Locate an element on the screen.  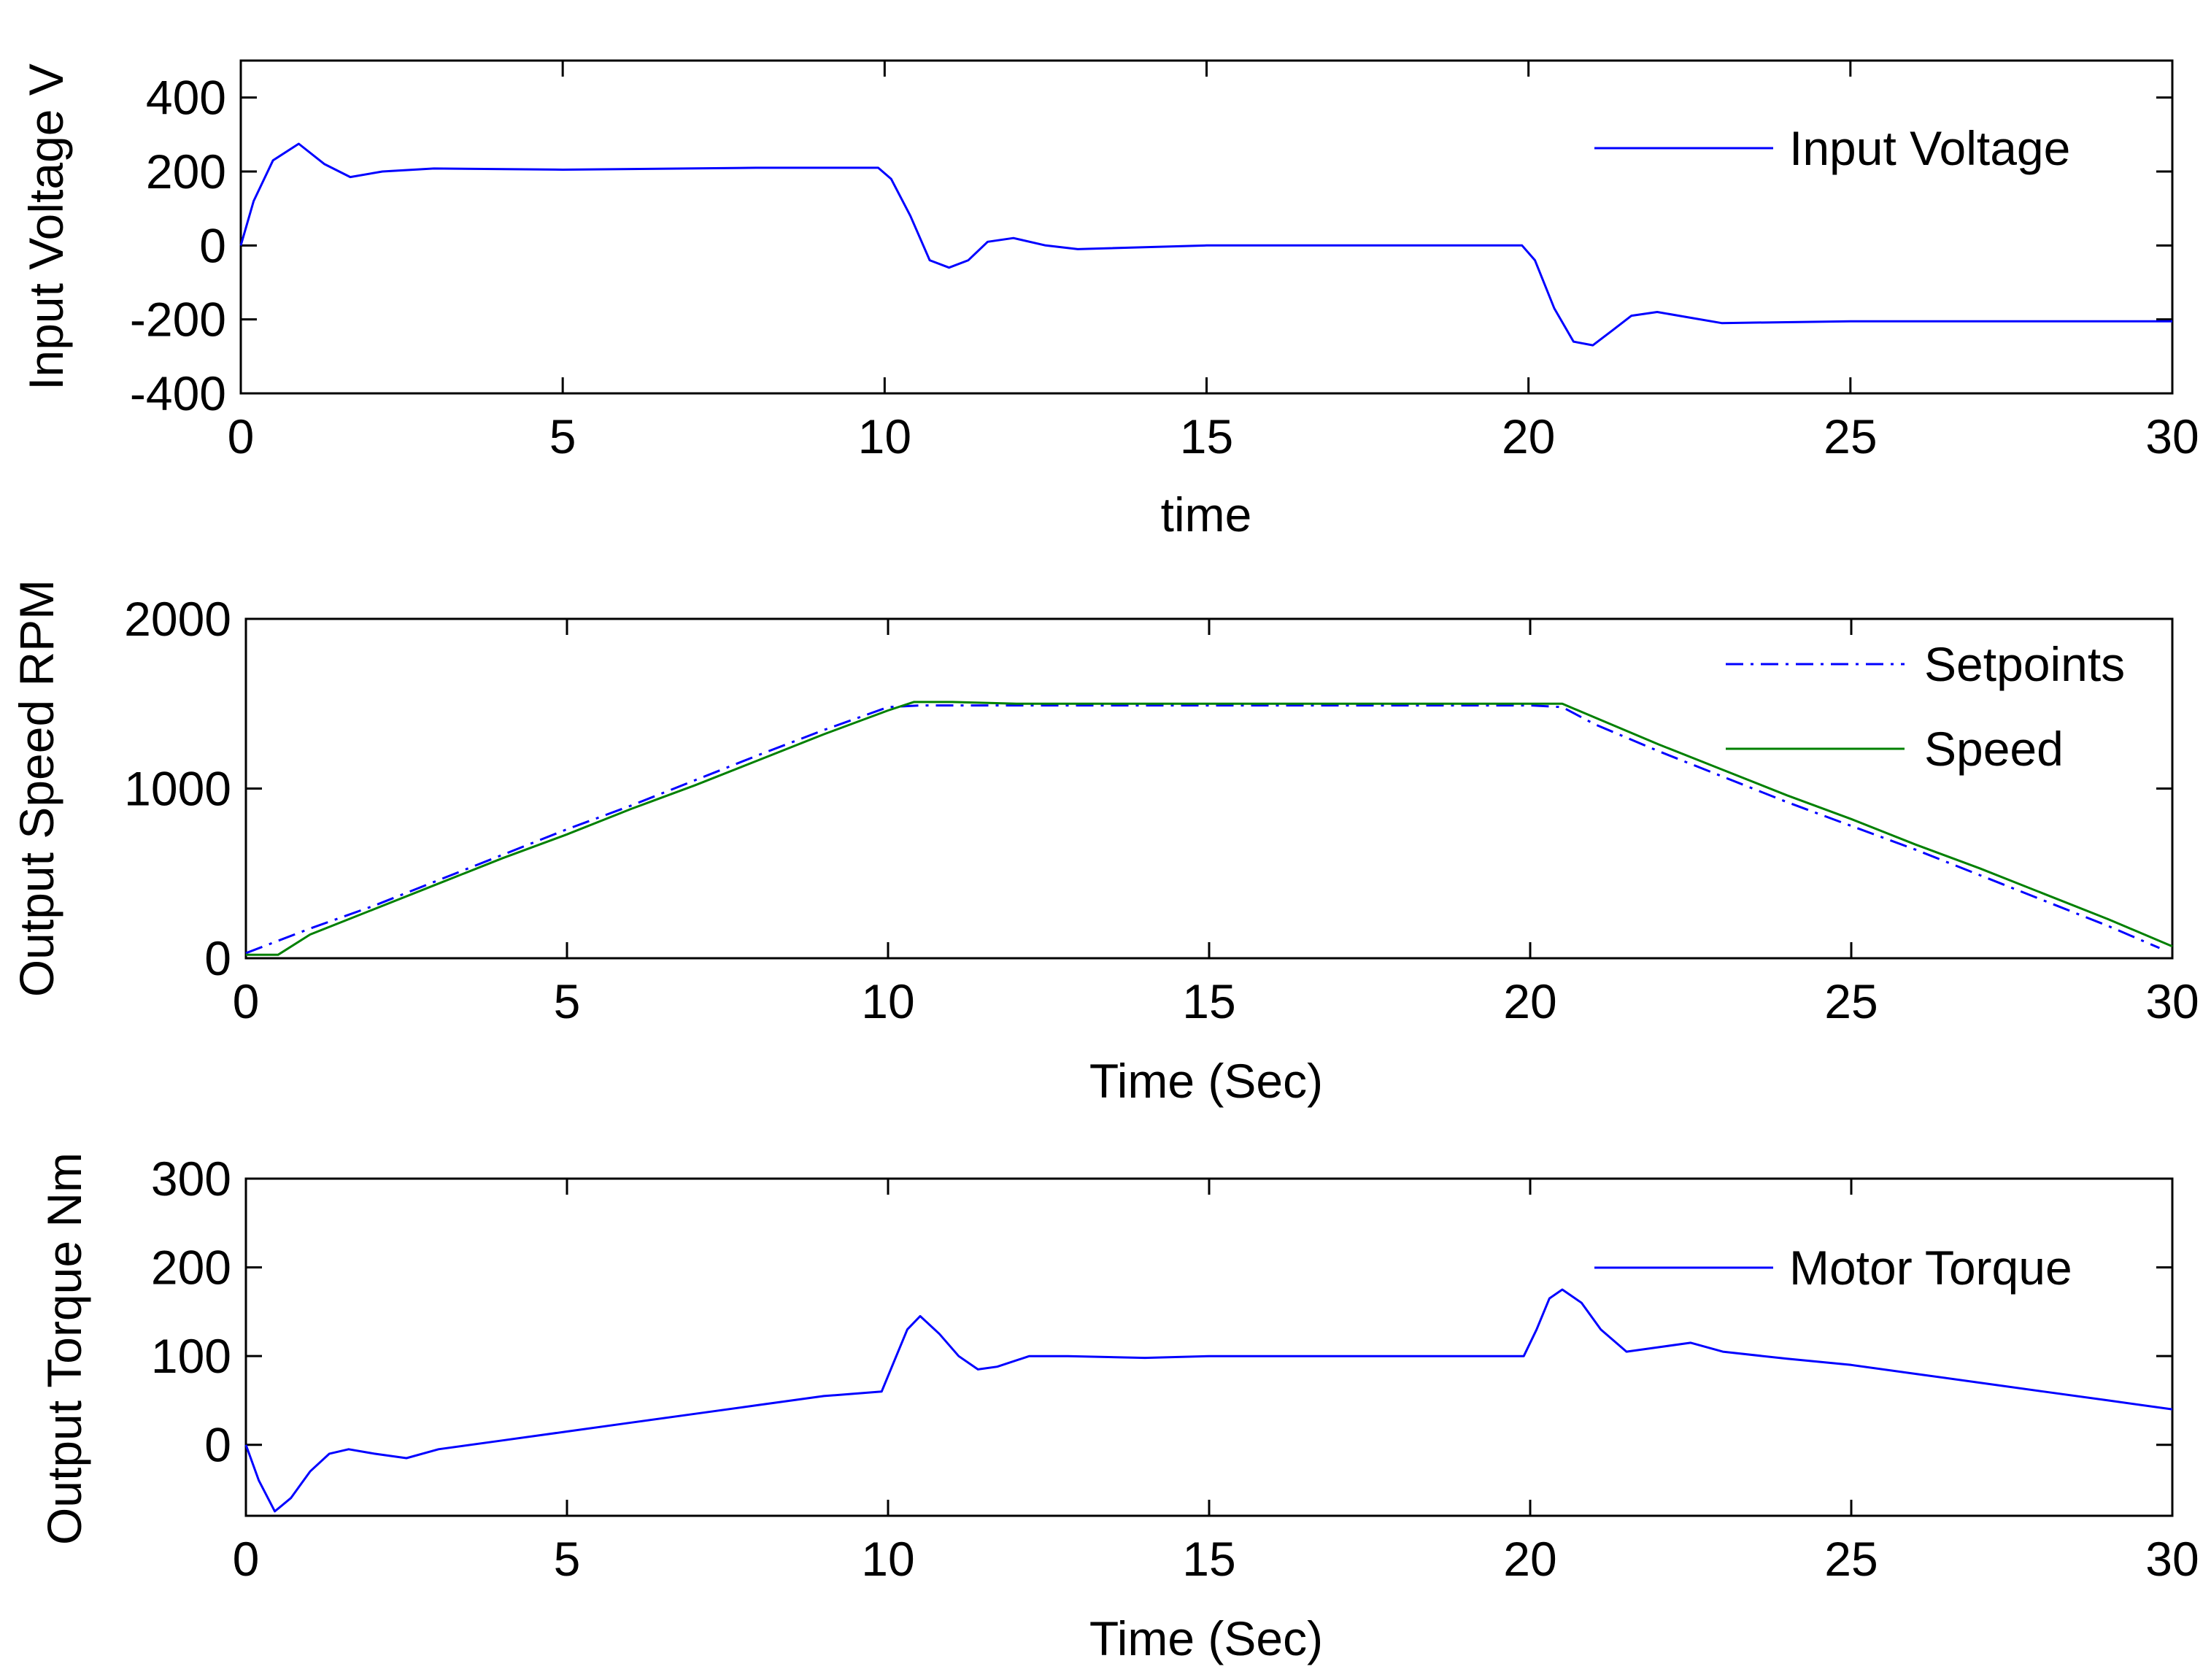
legend-label-speed: Speed is located at coordinates (1994, 749).